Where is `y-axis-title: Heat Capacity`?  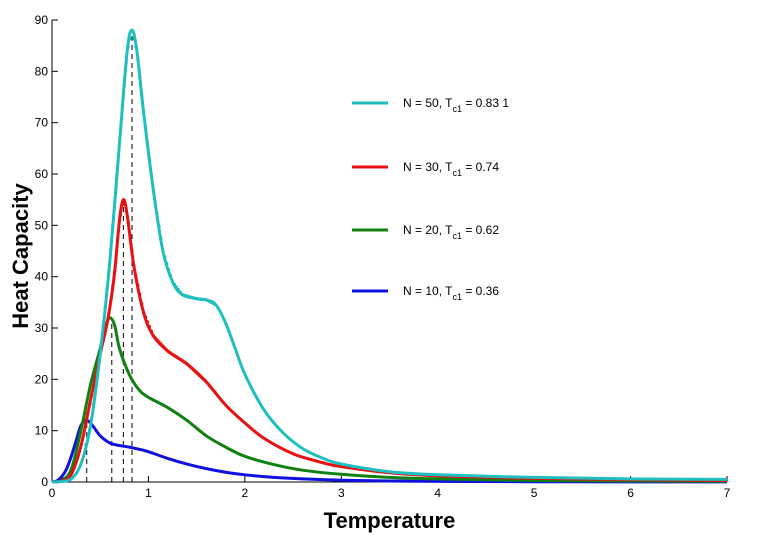
y-axis-title: Heat Capacity is located at coordinates (20, 255).